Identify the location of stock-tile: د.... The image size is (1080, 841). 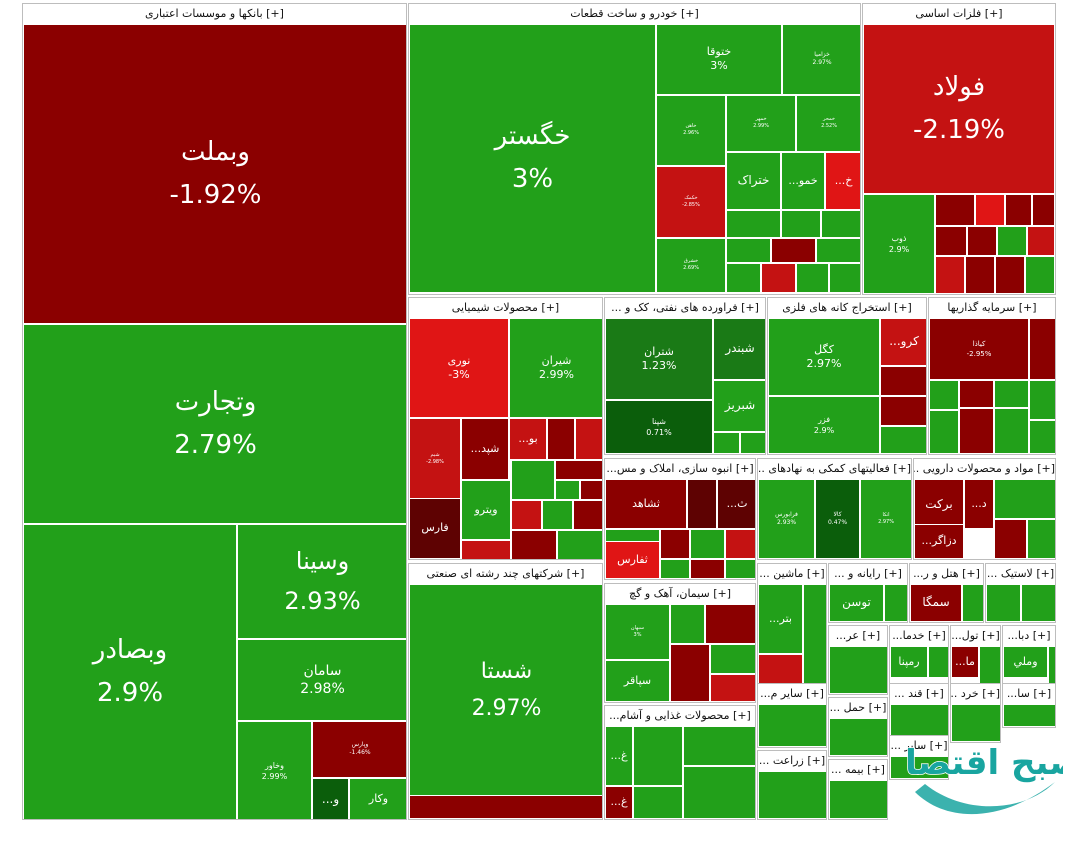
(979, 504).